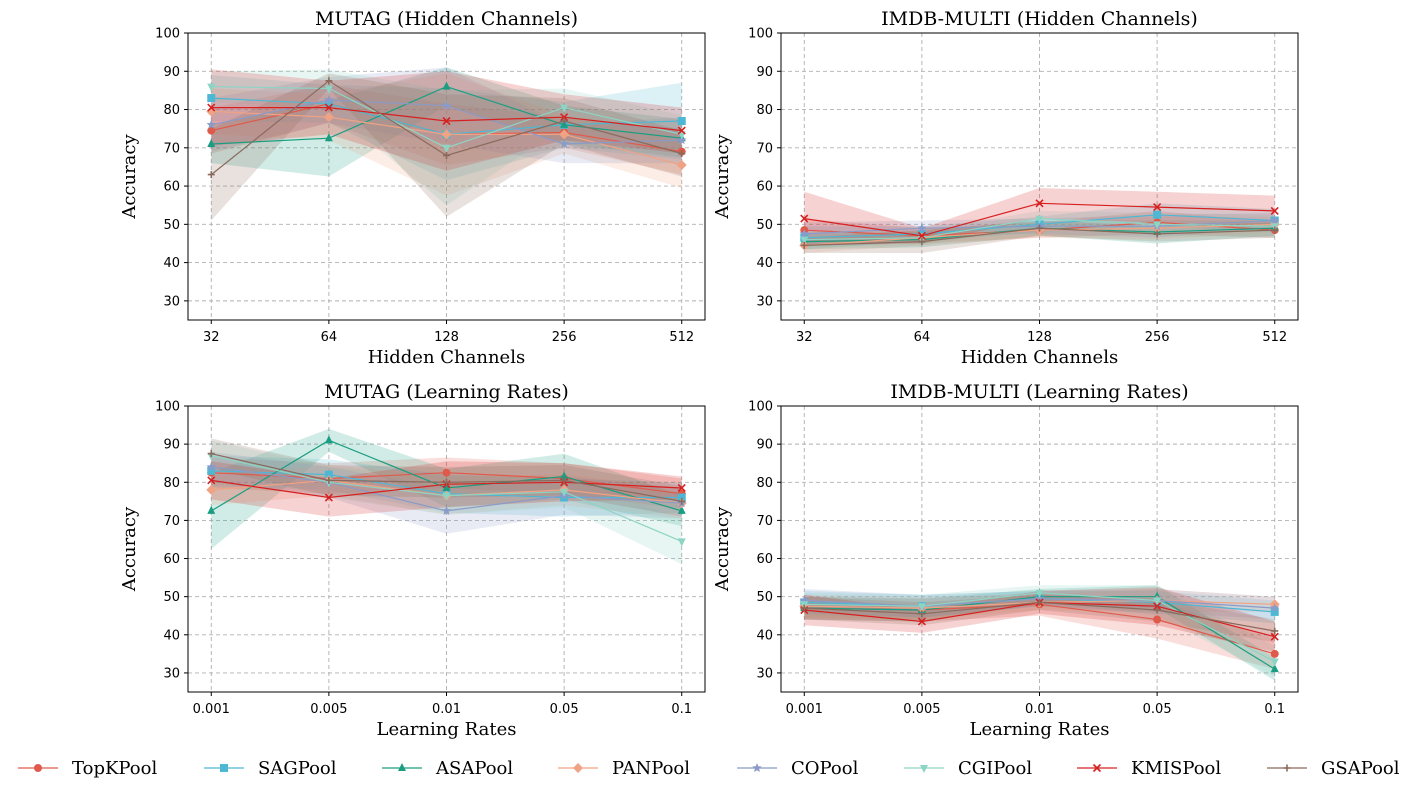 This screenshot has width=1425, height=795. Describe the element at coordinates (1274, 709) in the screenshot. I see `x-tick-label: 0.1` at that location.